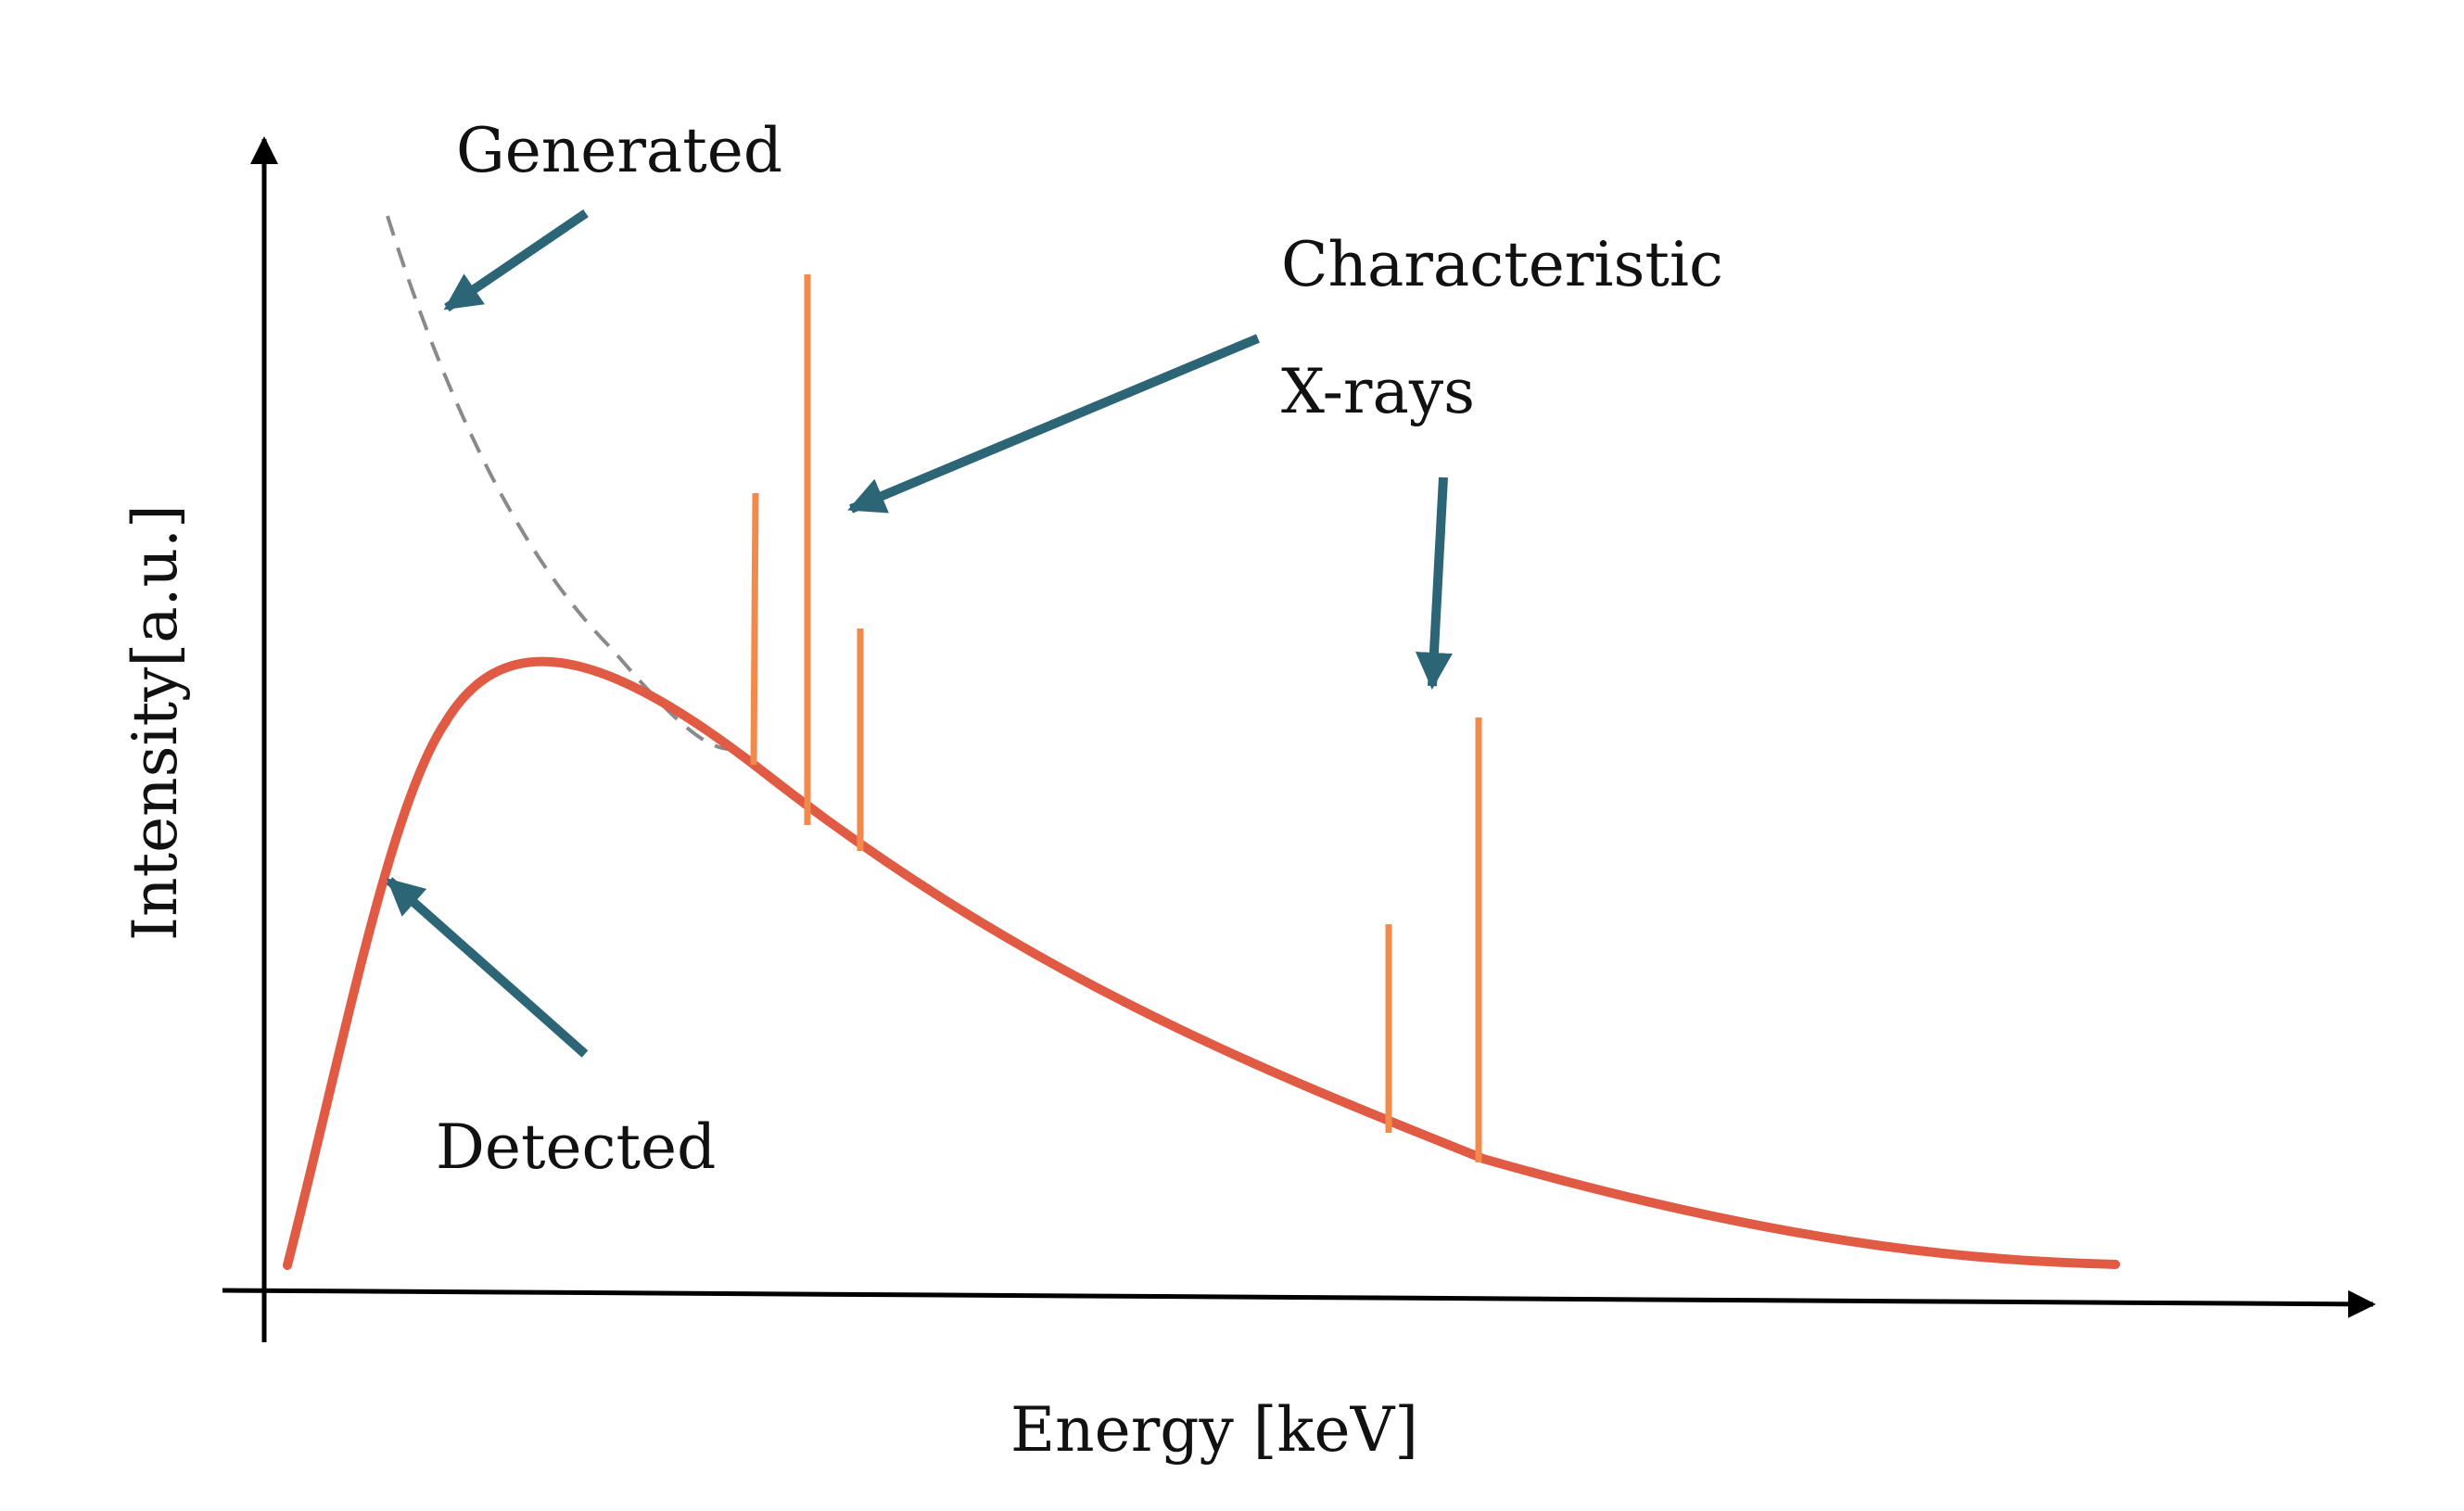 The image size is (2464, 1511). What do you see at coordinates (516, 260) in the screenshot?
I see `generated-arrow` at bounding box center [516, 260].